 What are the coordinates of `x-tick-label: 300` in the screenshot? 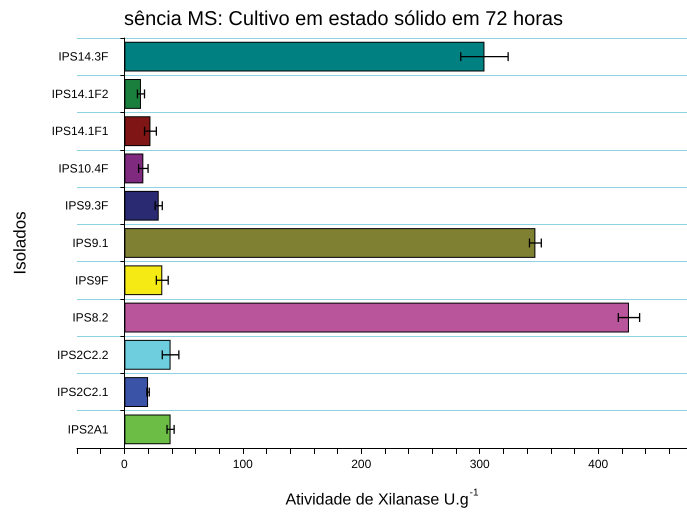 It's located at (480, 464).